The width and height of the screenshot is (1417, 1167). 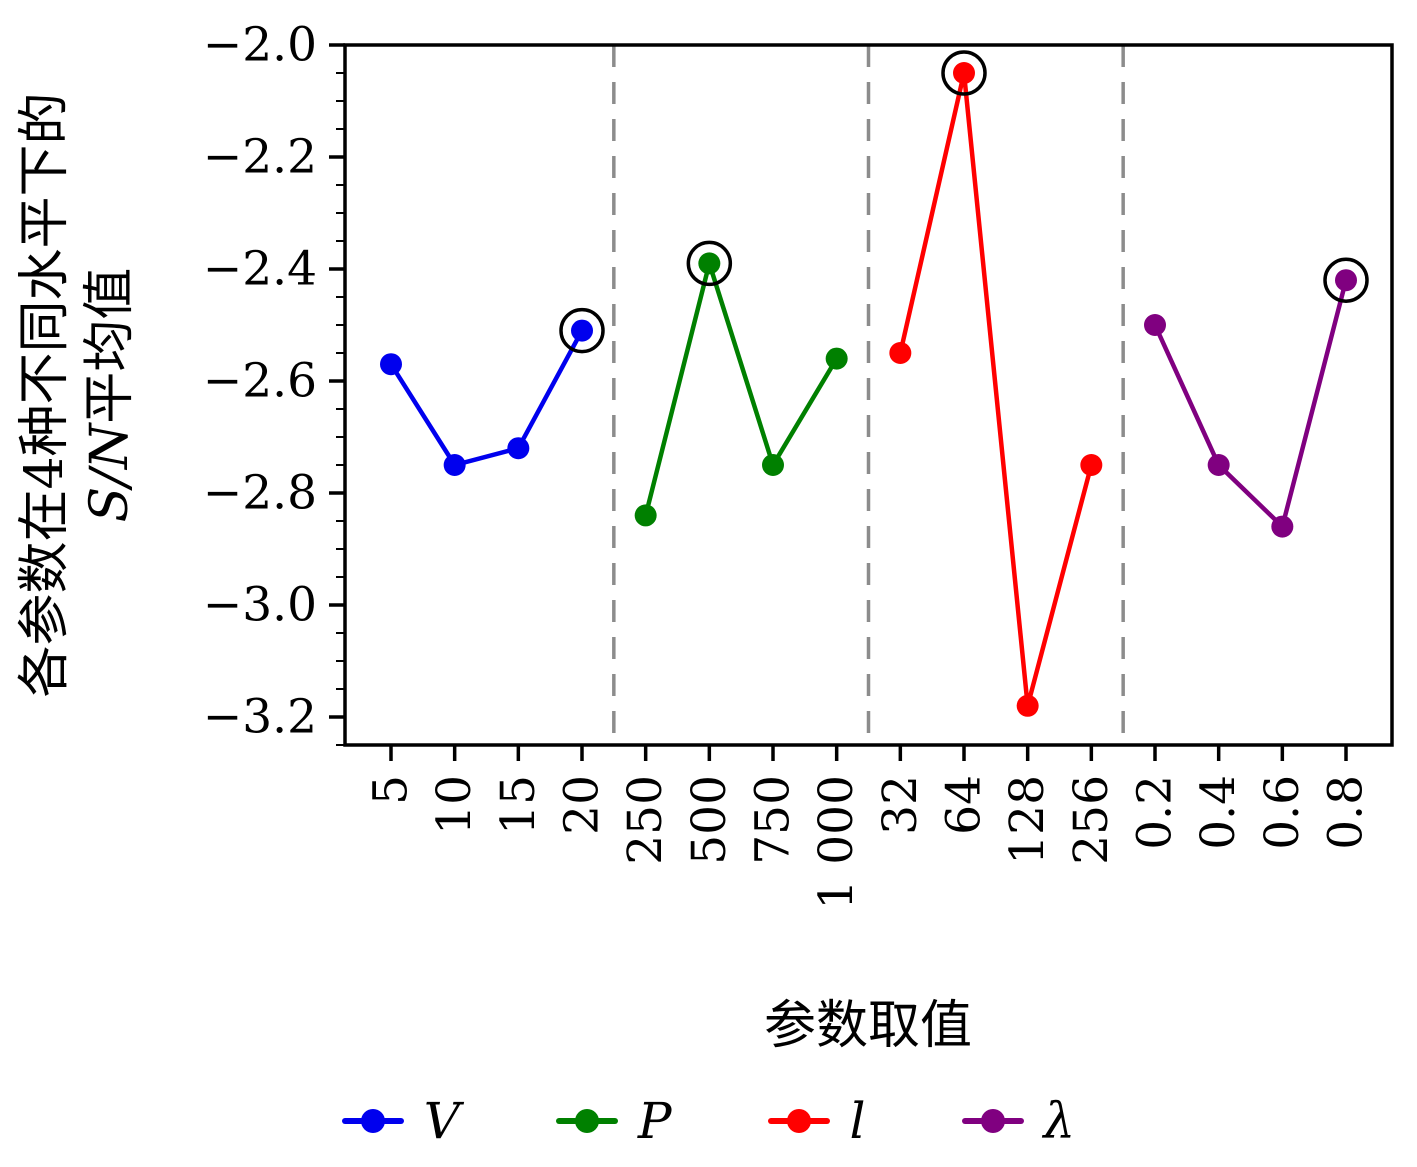 I want to click on x-tick-label: 1 000, so click(x=836, y=842).